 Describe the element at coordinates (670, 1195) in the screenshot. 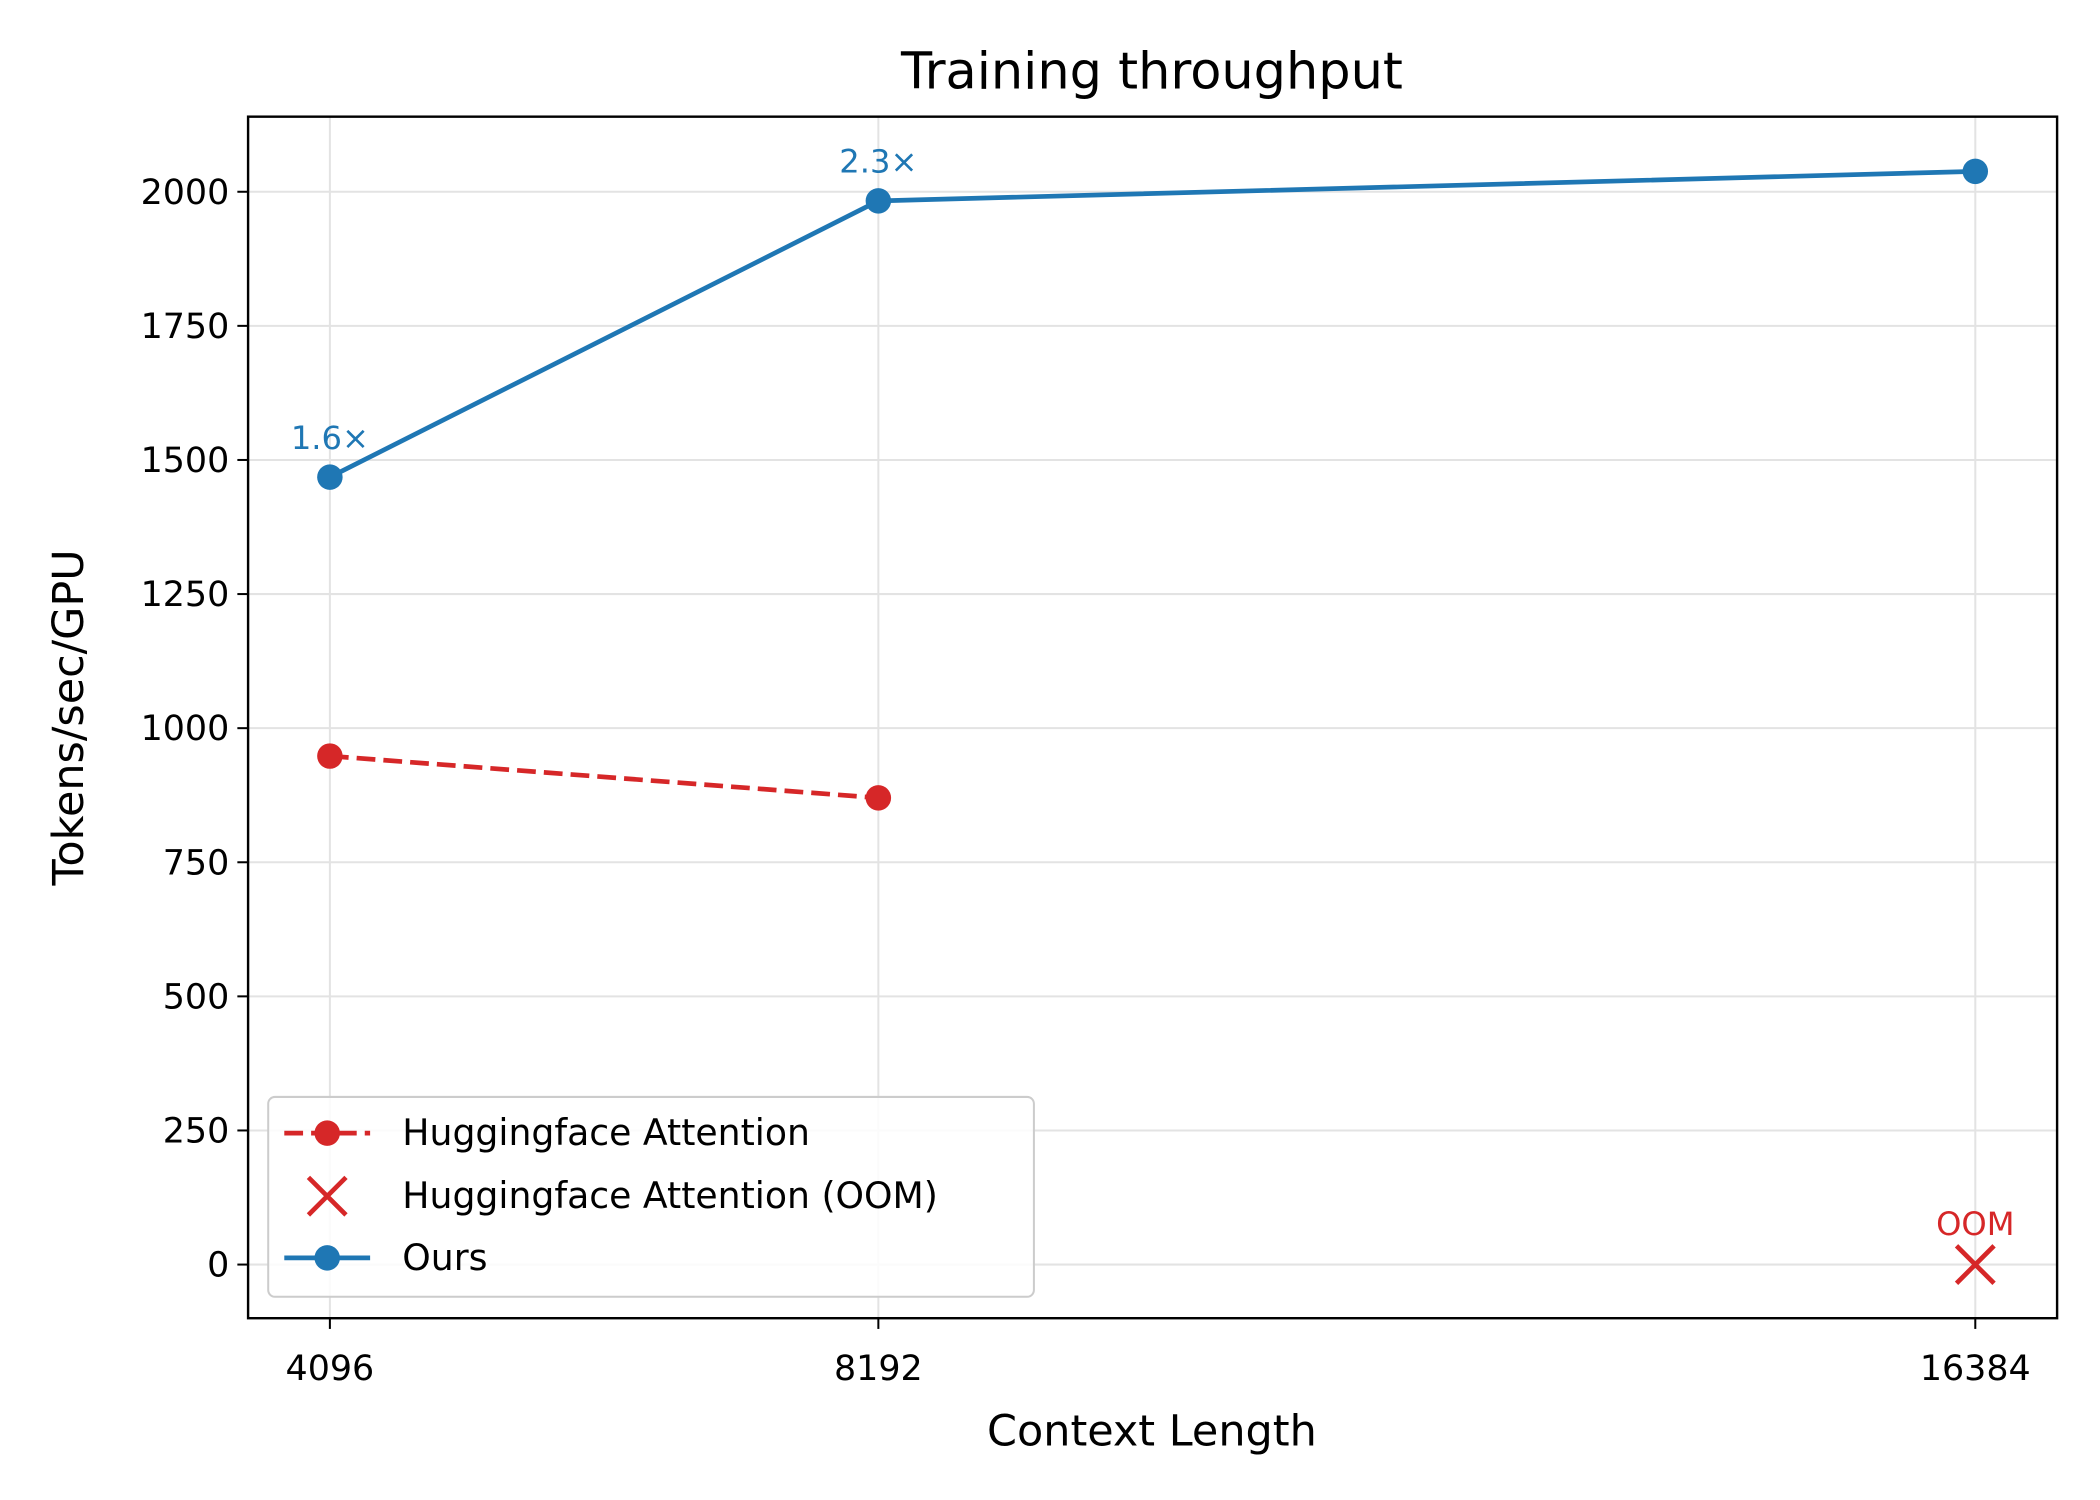

I see `legend-label: Huggingface Attention (OOM)` at that location.